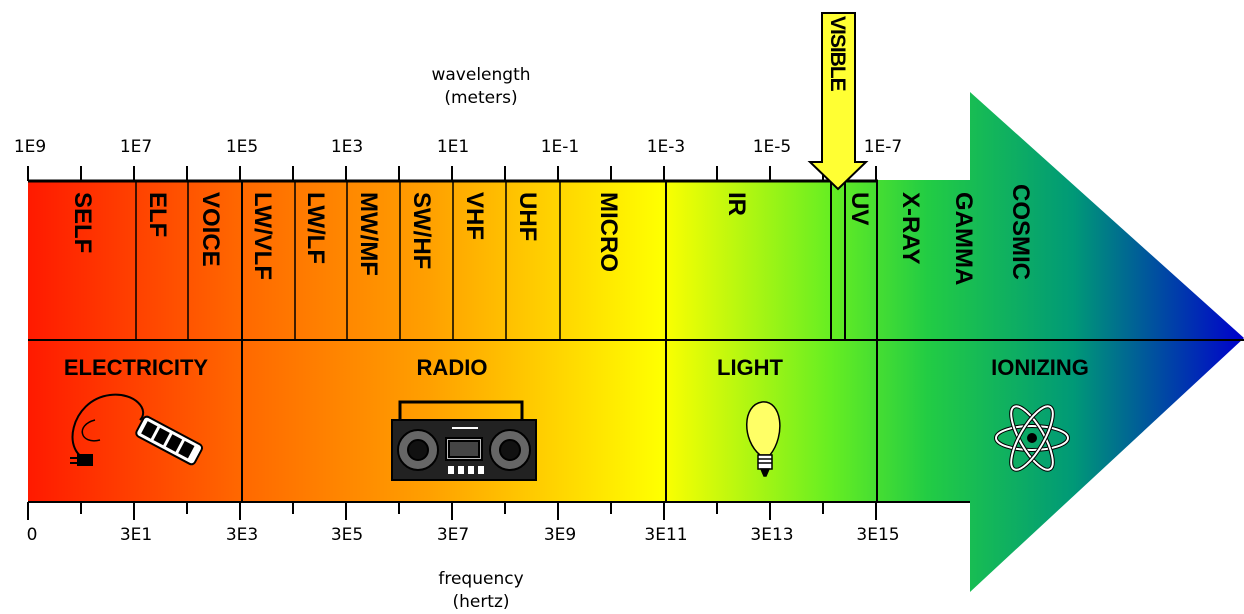  What do you see at coordinates (453, 535) in the screenshot?
I see `frequency-tick-label: 3E7` at bounding box center [453, 535].